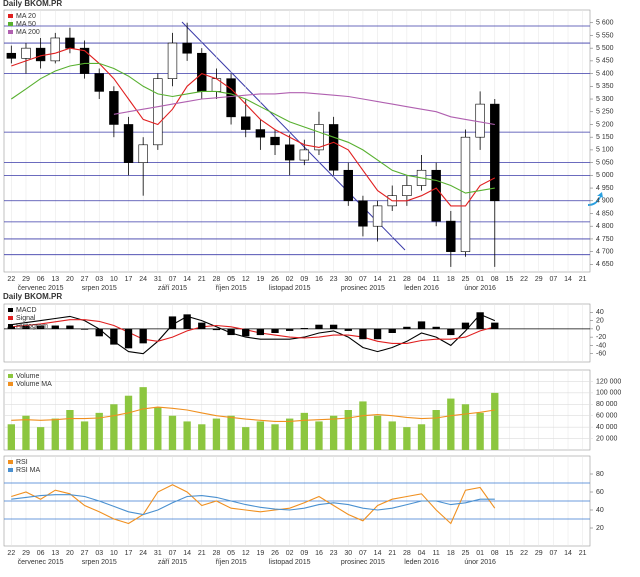  Describe the element at coordinates (605, 188) in the screenshot. I see `y-tick-label: 4 950` at that location.